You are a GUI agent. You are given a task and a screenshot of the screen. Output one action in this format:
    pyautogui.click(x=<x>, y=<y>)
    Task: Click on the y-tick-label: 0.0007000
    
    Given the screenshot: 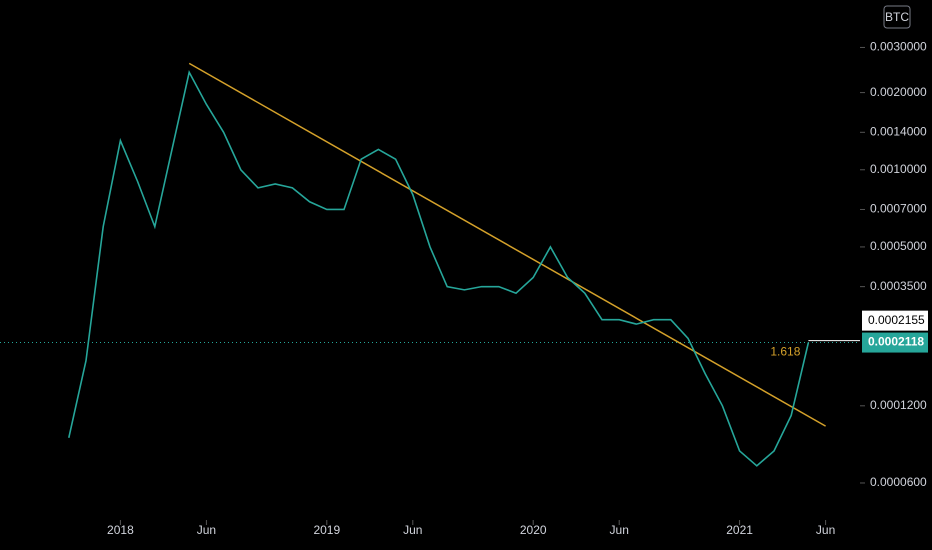 What is the action you would take?
    pyautogui.click(x=898, y=209)
    